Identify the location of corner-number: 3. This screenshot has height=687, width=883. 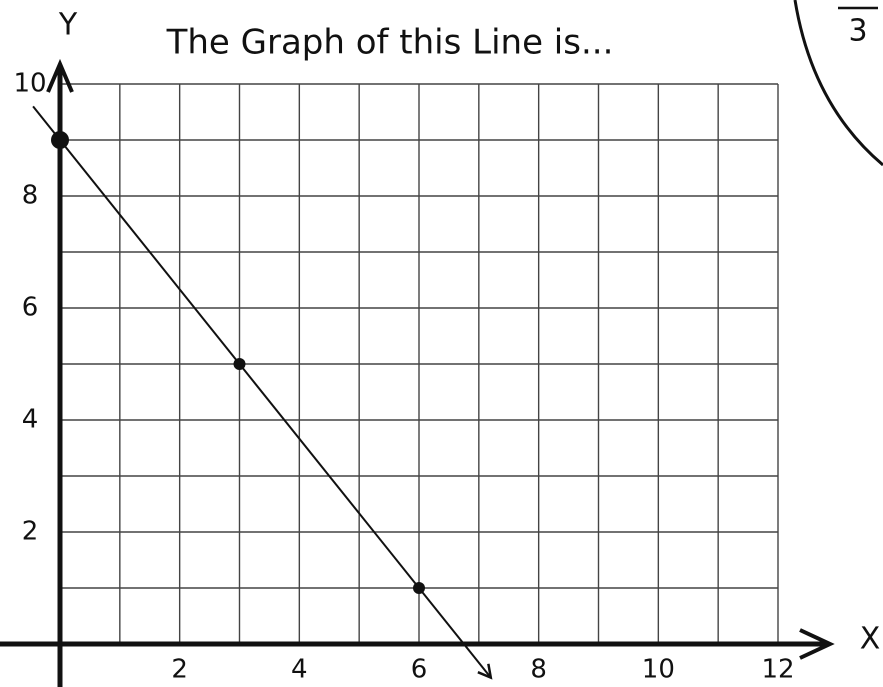
(857, 31).